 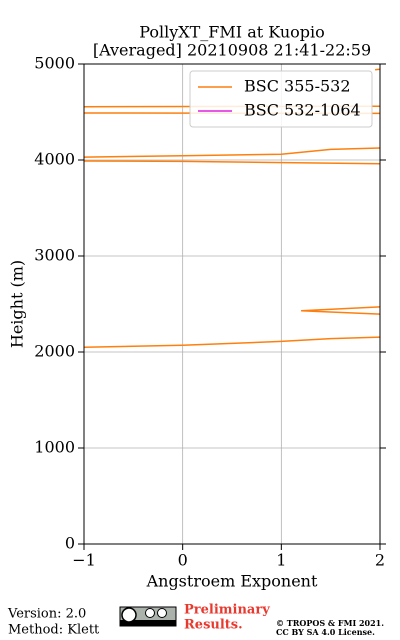 I want to click on cc-logo, so click(x=148, y=616).